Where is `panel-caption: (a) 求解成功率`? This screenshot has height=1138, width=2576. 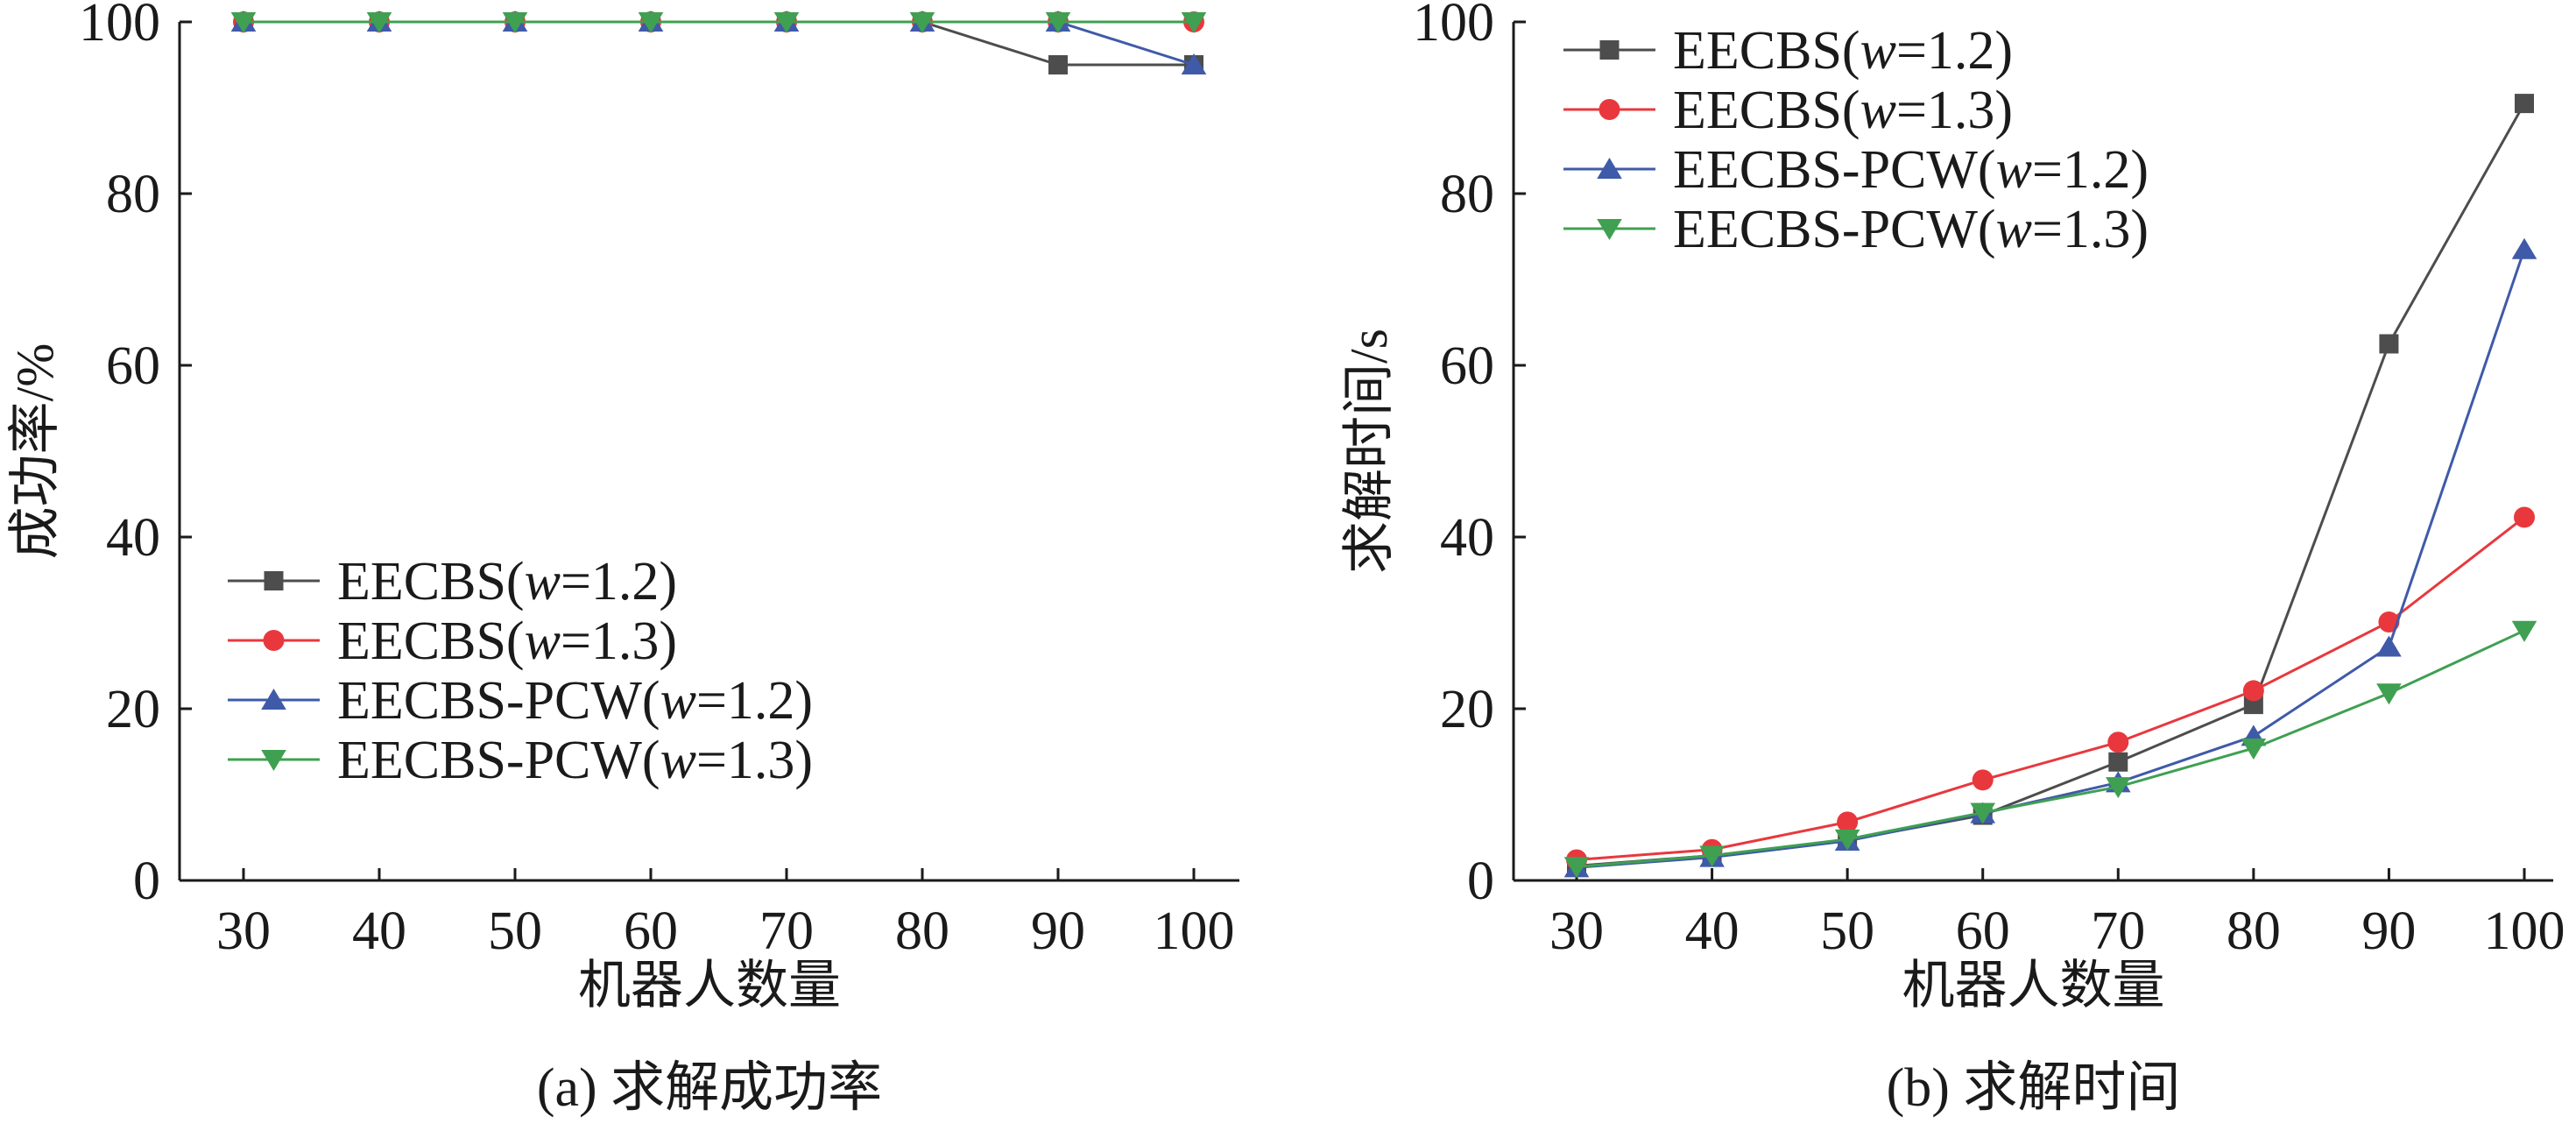
panel-caption: (a) 求解成功率 is located at coordinates (709, 1088).